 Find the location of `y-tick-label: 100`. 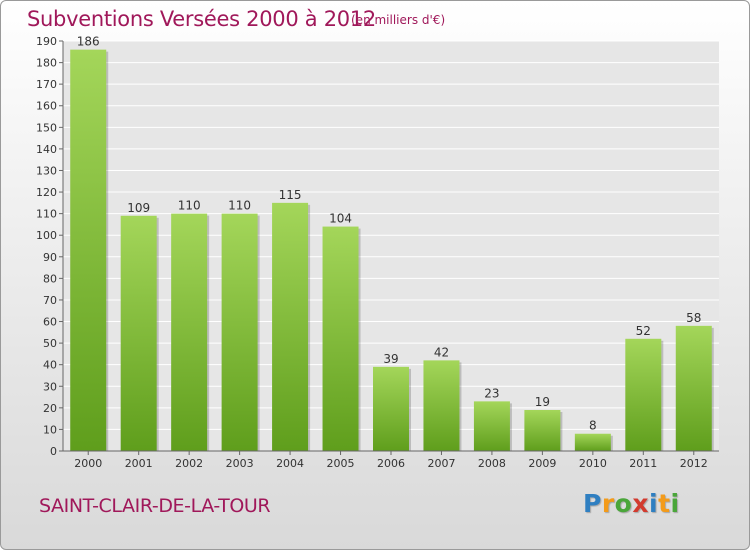

y-tick-label: 100 is located at coordinates (46, 235).